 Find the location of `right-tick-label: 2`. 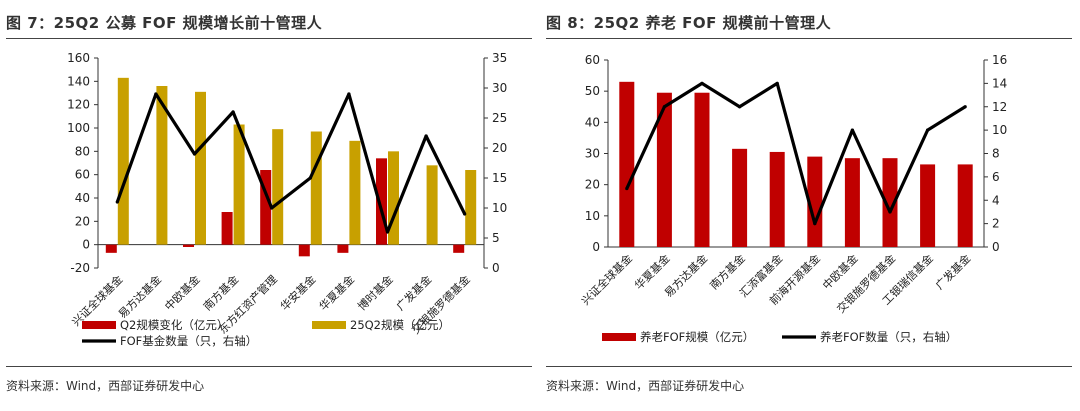

right-tick-label: 2 is located at coordinates (996, 224).